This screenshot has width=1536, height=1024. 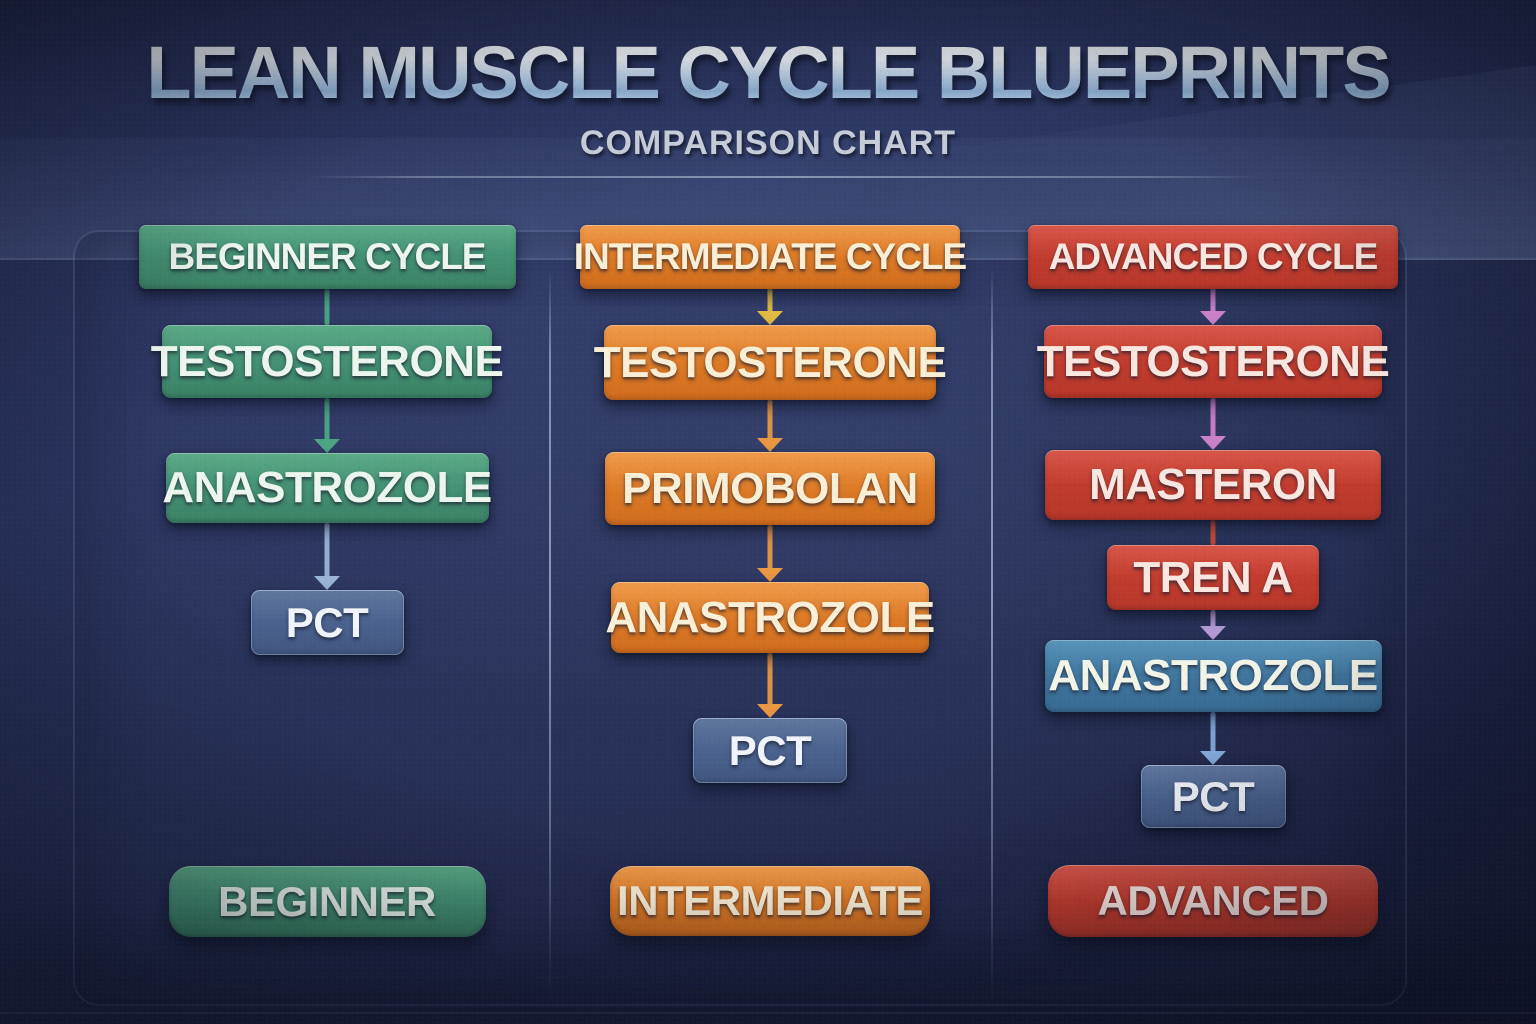 What do you see at coordinates (770, 488) in the screenshot?
I see `intermediate-step-primobolan: PRIMOBOLAN` at bounding box center [770, 488].